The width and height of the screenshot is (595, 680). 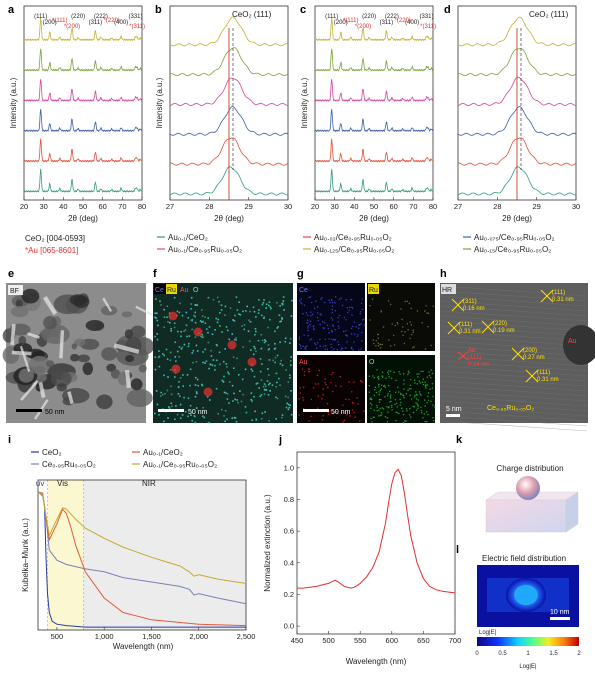 What do you see at coordinates (532, 376) in the screenshot?
I see `panel-h-fft-cross` at bounding box center [532, 376].